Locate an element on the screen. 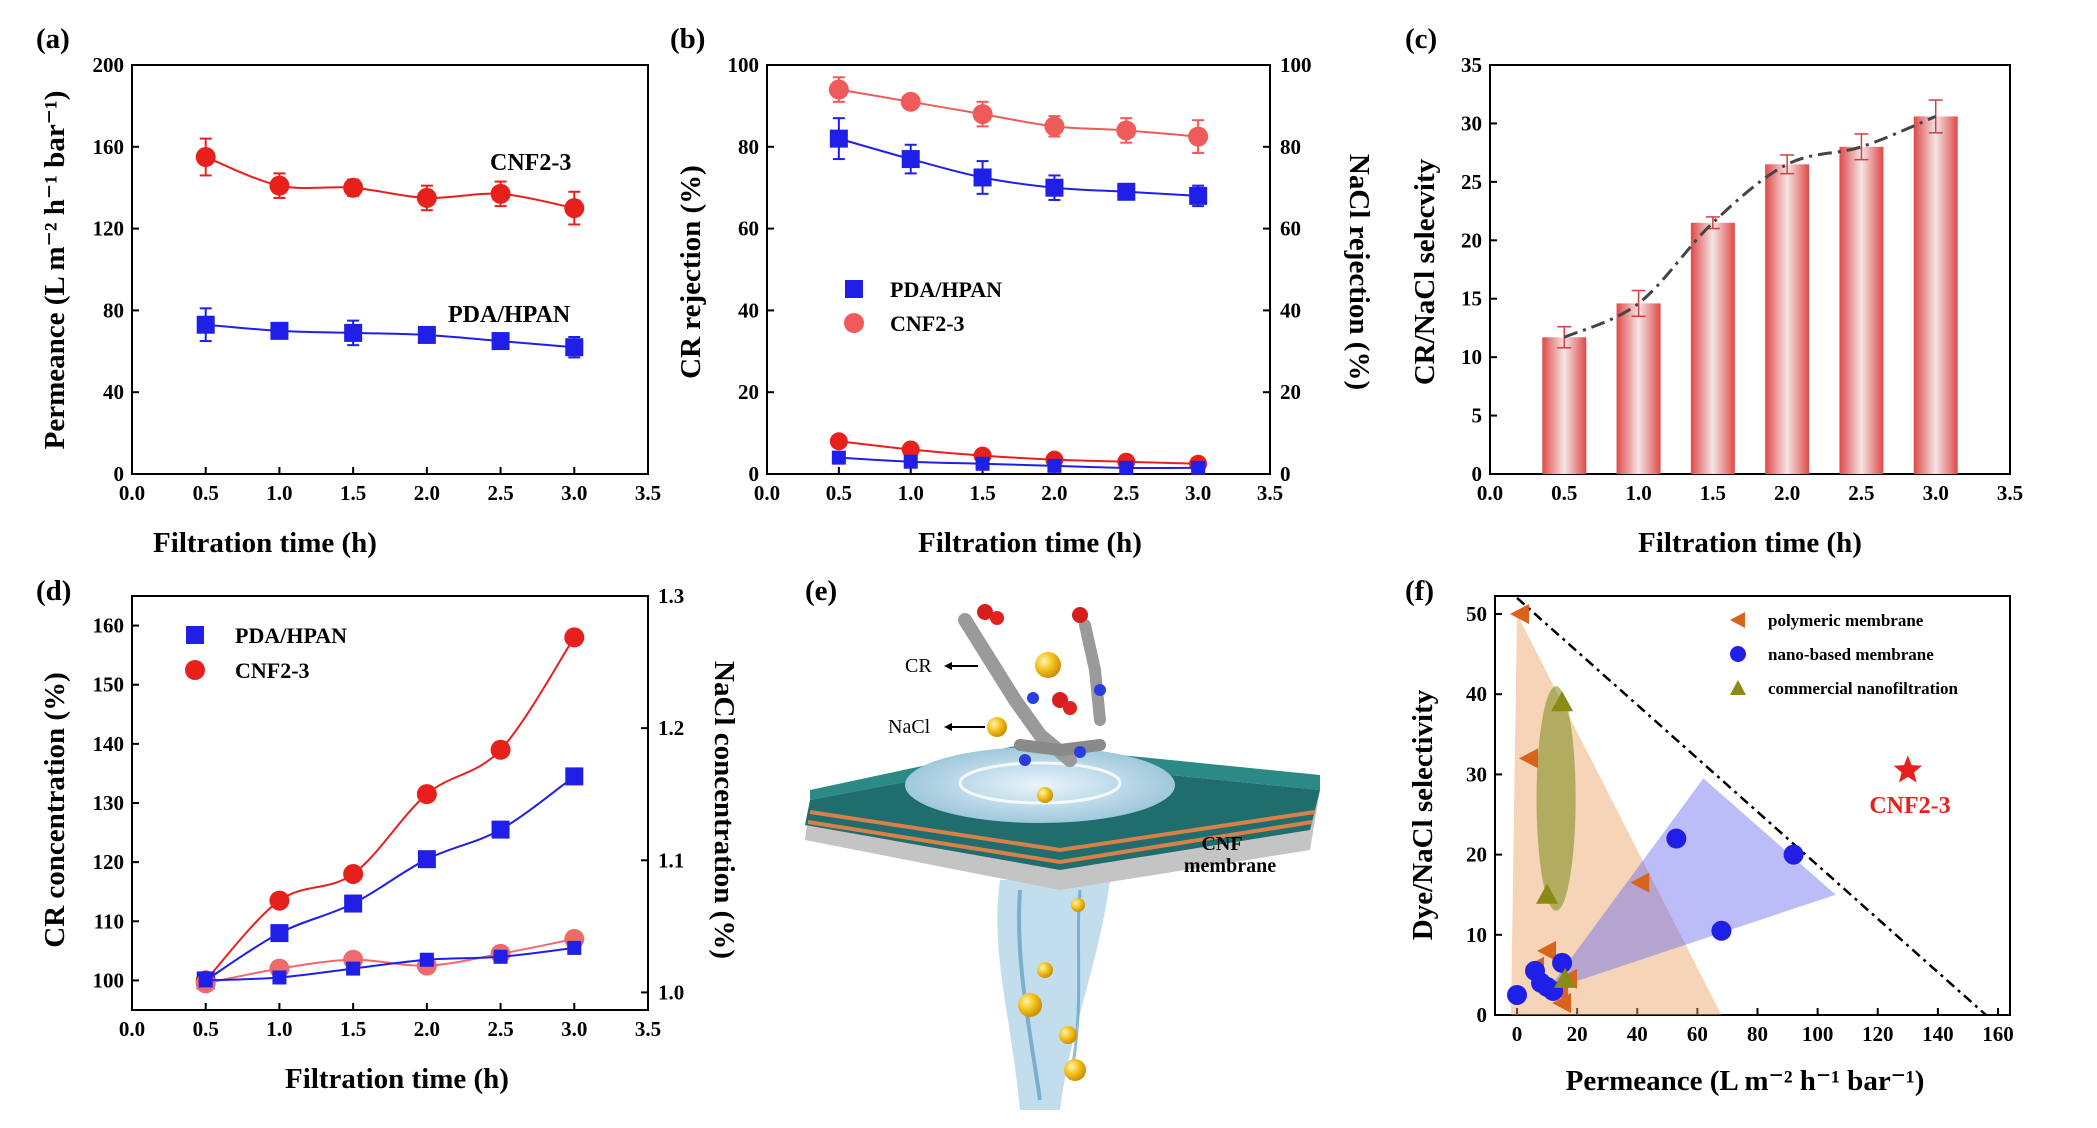  panel-d-y2tick-label: 1.1 is located at coordinates (671, 860).